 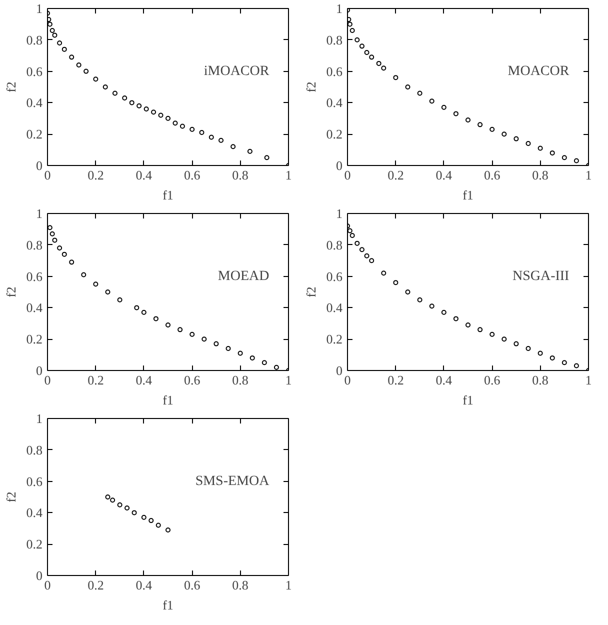 I want to click on annotation: MOEAD, so click(x=244, y=276).